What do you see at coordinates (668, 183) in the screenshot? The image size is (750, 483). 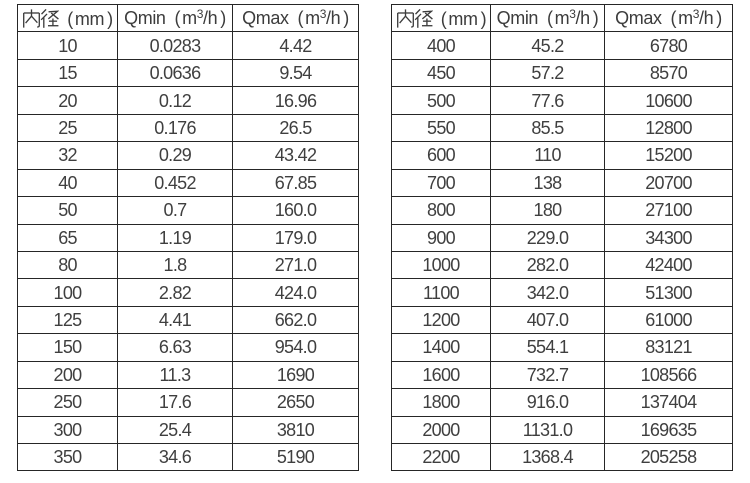 I see `table-cell: 20700` at bounding box center [668, 183].